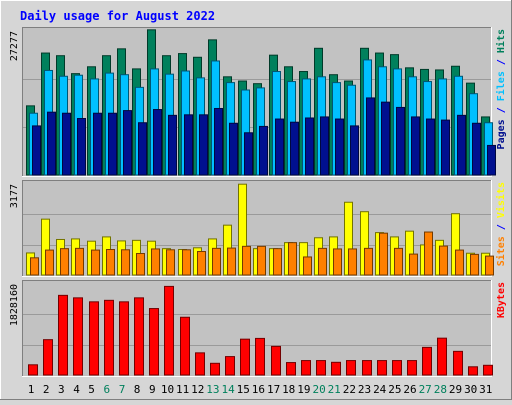 Image resolution: width=512 pixels, height=405 pixels. What do you see at coordinates (31, 389) in the screenshot?
I see `x-tick-label-day-1: 1` at bounding box center [31, 389].